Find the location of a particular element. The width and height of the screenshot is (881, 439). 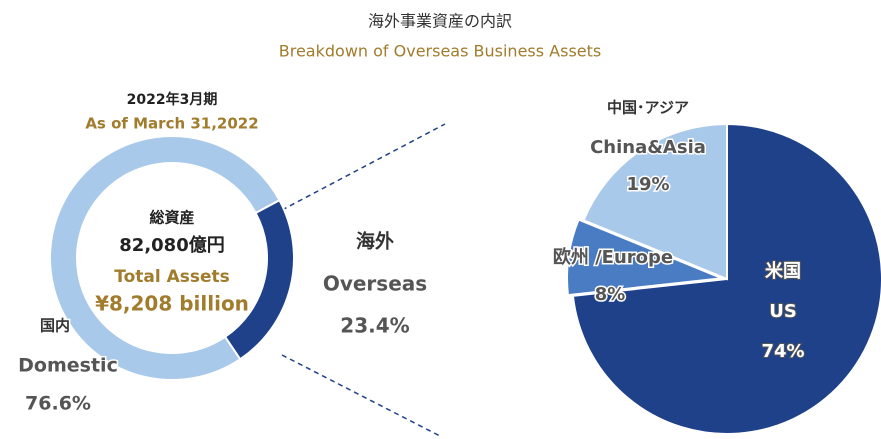

segment-label: Domestic is located at coordinates (68, 366).